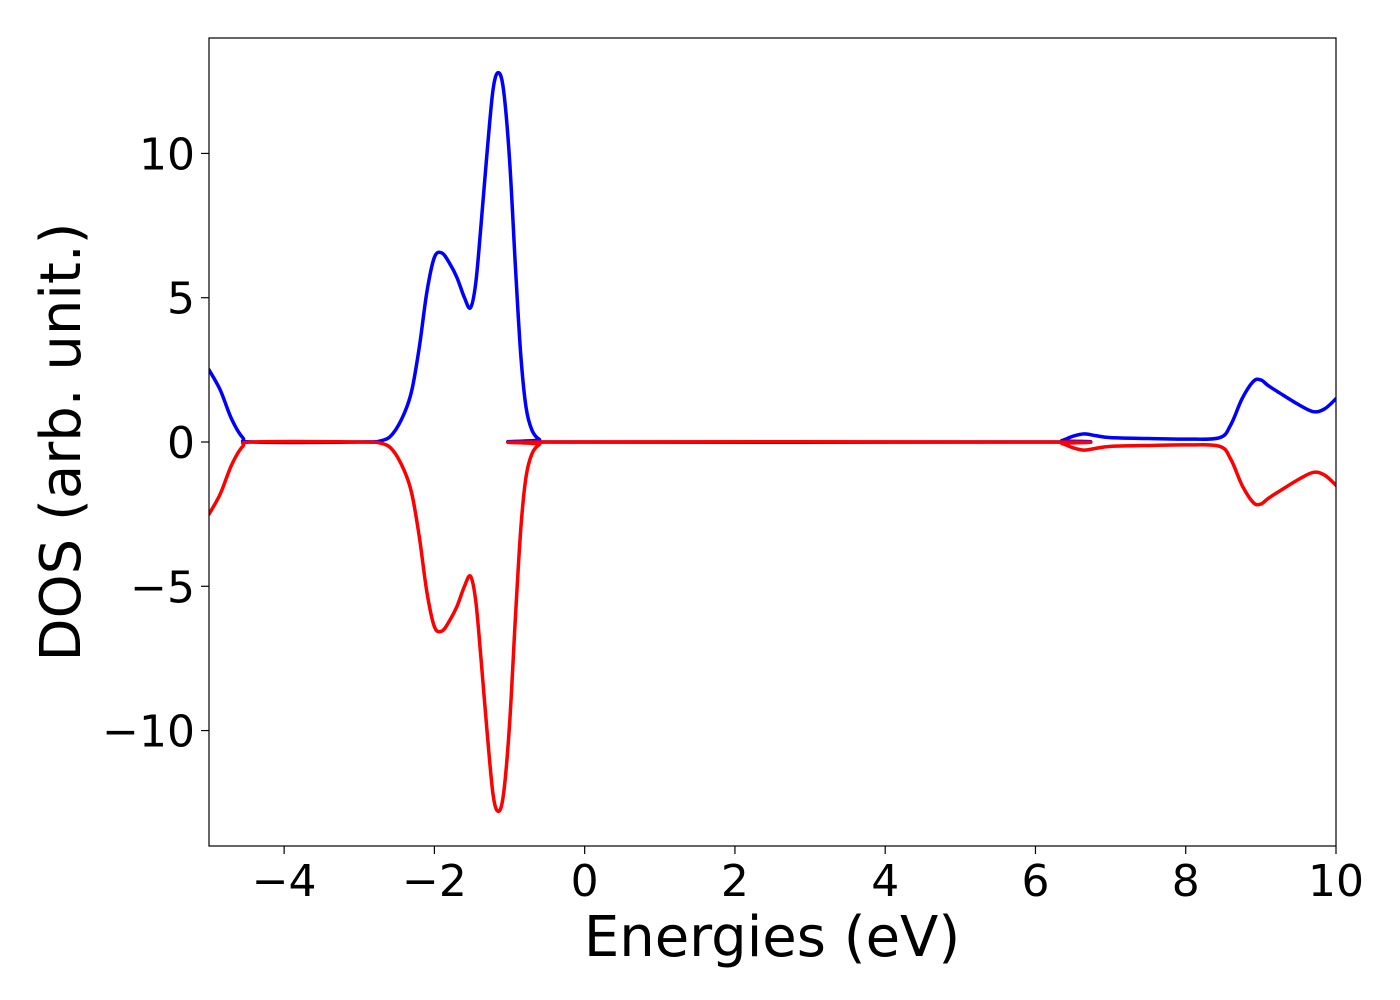 The width and height of the screenshot is (1400, 1000). Describe the element at coordinates (735, 881) in the screenshot. I see `x-tick-label: 2` at that location.